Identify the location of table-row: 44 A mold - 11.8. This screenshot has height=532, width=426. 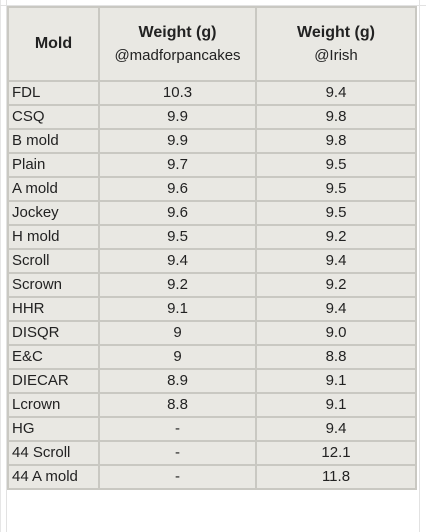
(212, 477).